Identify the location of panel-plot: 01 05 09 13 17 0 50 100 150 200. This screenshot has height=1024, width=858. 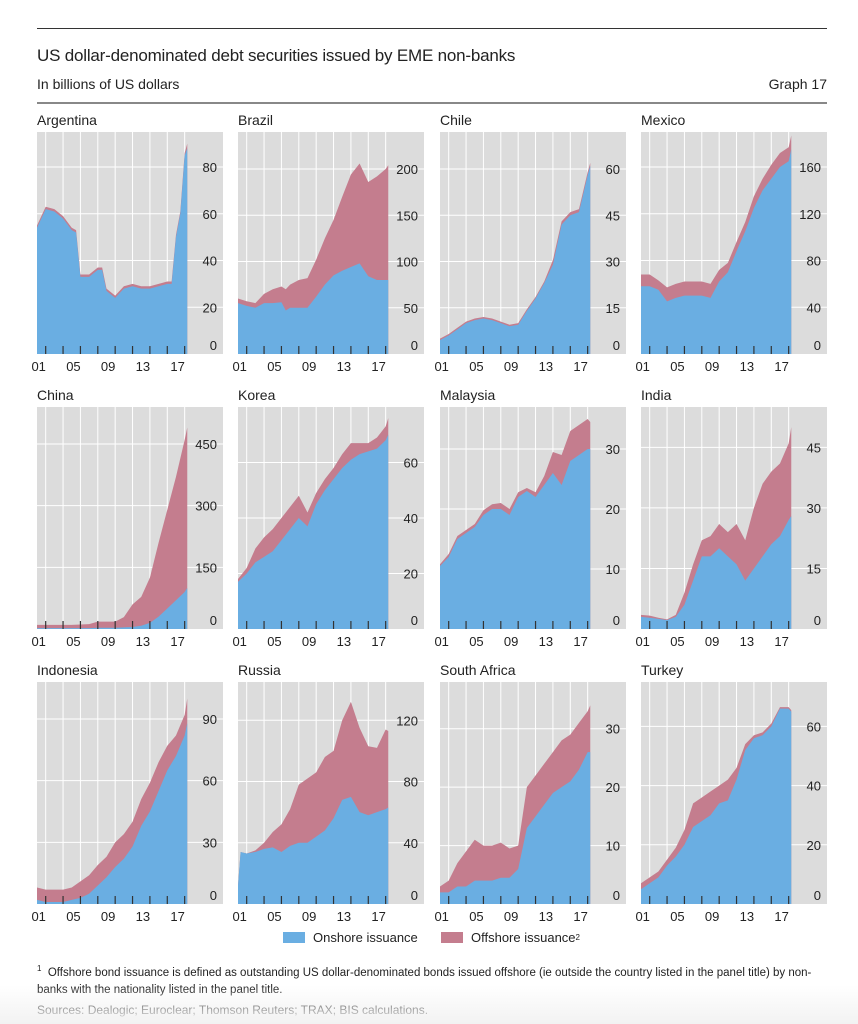
(328, 253).